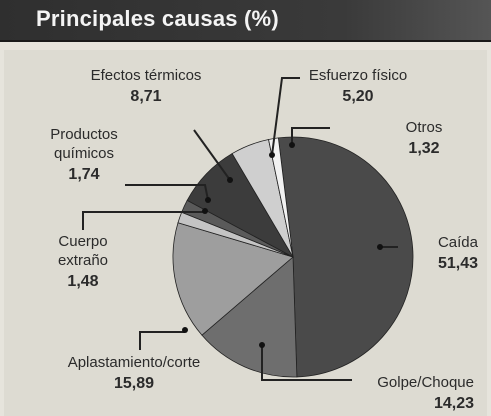  I want to click on slice-value-golpe-choque: 14,23, so click(454, 403).